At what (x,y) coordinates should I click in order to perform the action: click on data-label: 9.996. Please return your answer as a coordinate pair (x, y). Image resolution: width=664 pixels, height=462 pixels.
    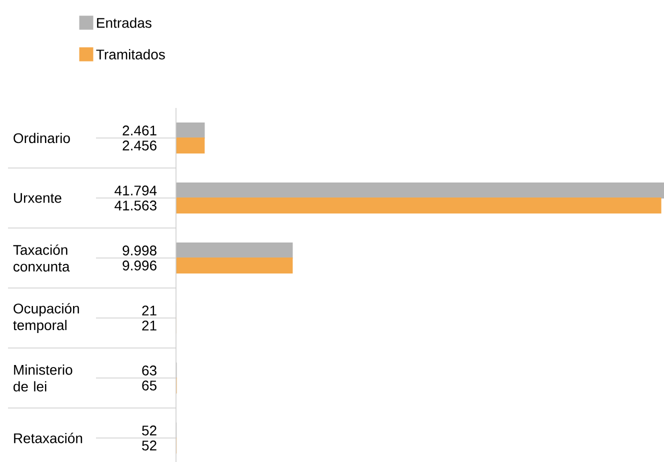
    Looking at the image, I should click on (139, 265).